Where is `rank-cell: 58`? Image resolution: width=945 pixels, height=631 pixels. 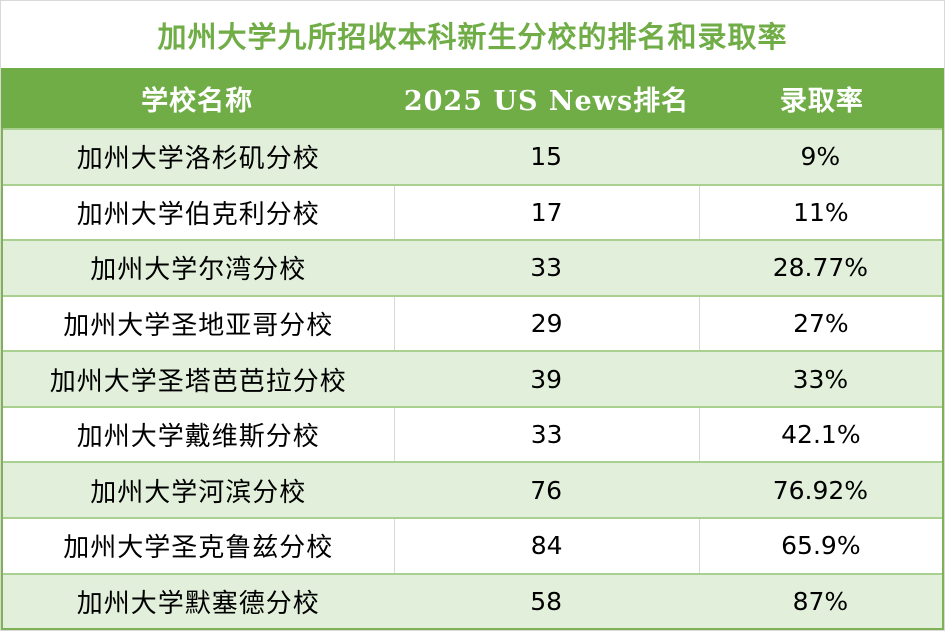 rank-cell: 58 is located at coordinates (546, 601).